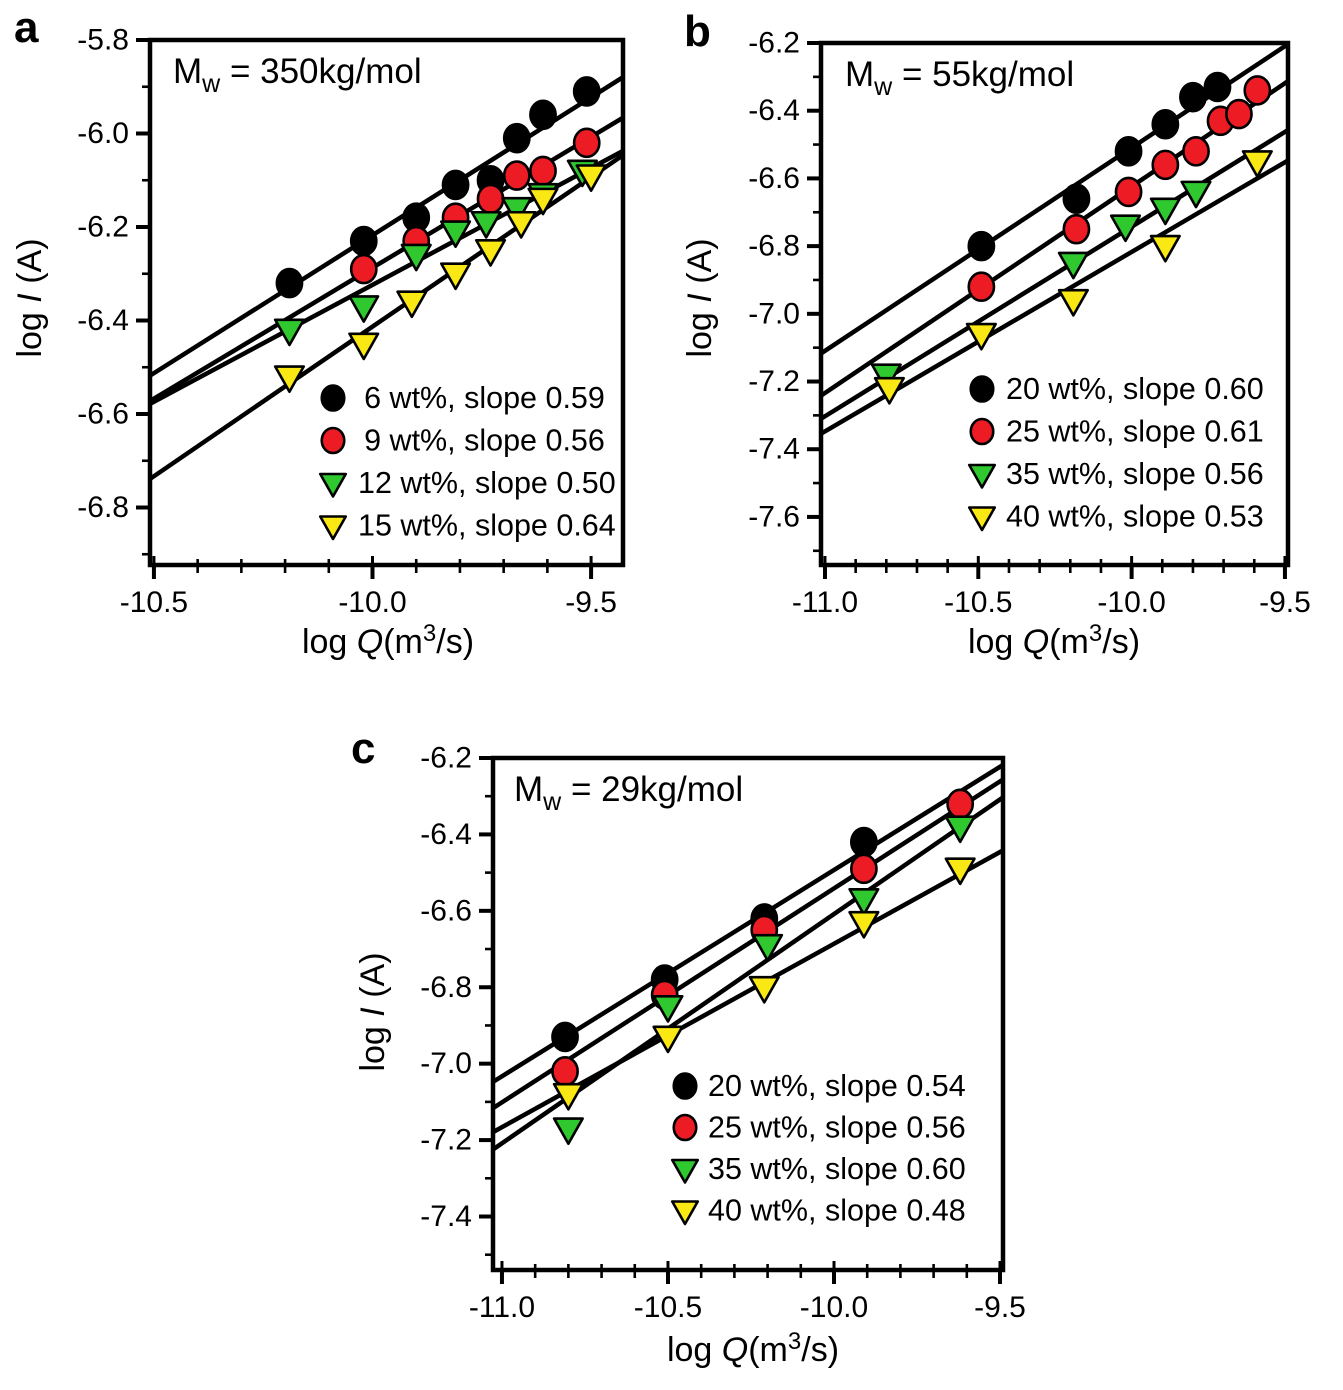 The width and height of the screenshot is (1343, 1390). I want to click on x-tick-label: -9.5, so click(591, 602).